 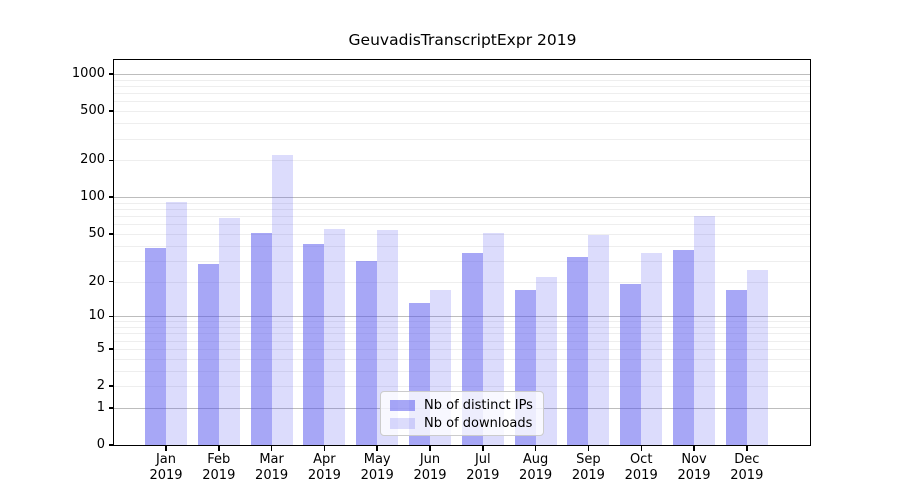 I want to click on x-tick-month: Nov, so click(x=694, y=459).